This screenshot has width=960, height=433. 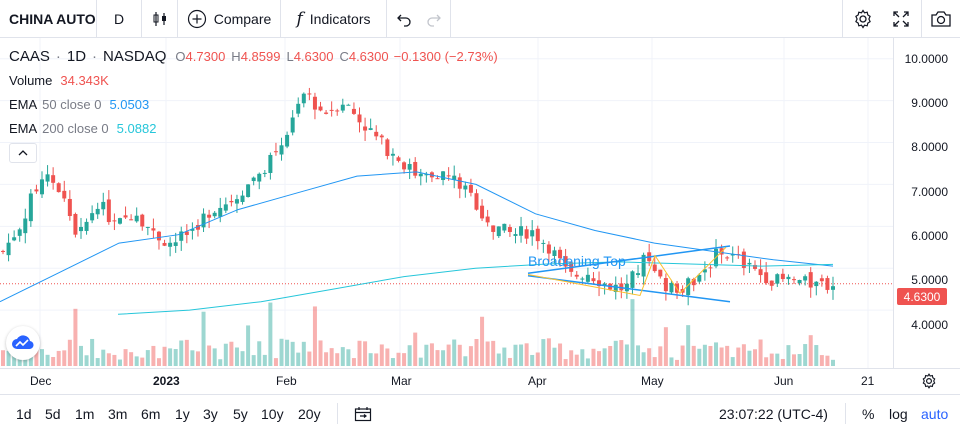 What do you see at coordinates (272, 413) in the screenshot?
I see `range-10y: 10y` at bounding box center [272, 413].